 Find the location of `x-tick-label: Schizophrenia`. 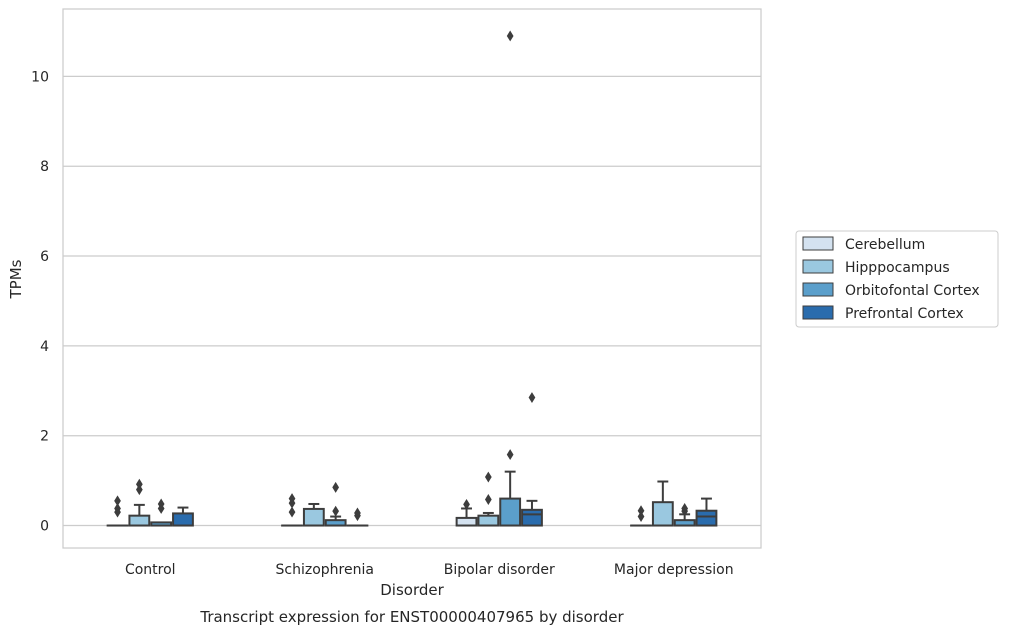

x-tick-label: Schizophrenia is located at coordinates (325, 570).